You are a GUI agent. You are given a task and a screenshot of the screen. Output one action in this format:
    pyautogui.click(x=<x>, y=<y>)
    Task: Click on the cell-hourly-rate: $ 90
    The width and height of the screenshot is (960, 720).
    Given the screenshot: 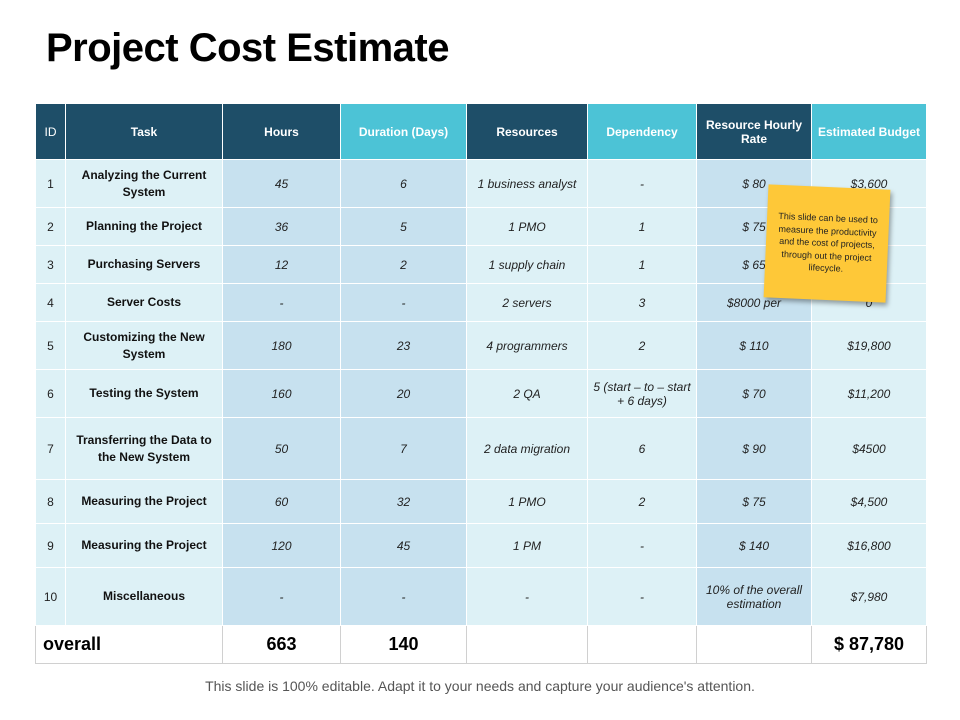 What is the action you would take?
    pyautogui.click(x=754, y=448)
    